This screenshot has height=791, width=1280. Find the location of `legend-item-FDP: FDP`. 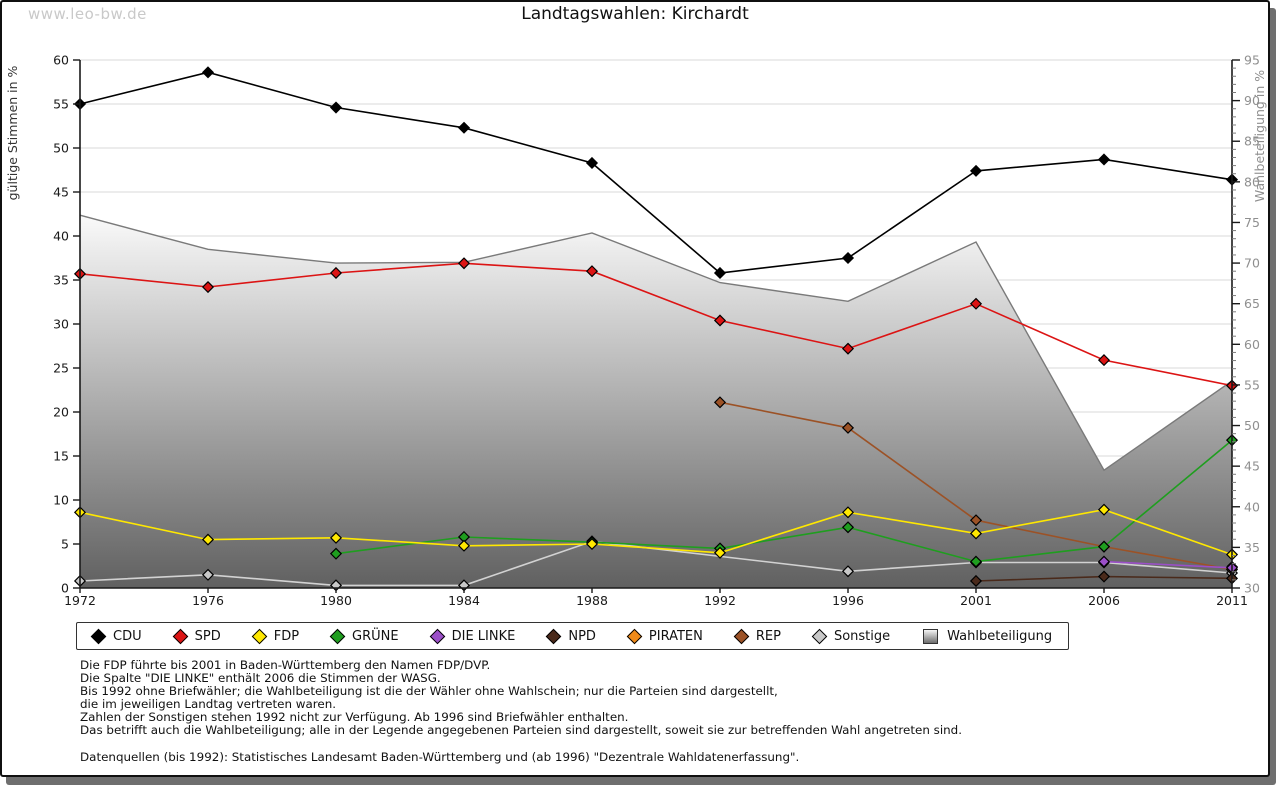

legend-item-FDP: FDP is located at coordinates (275, 636).